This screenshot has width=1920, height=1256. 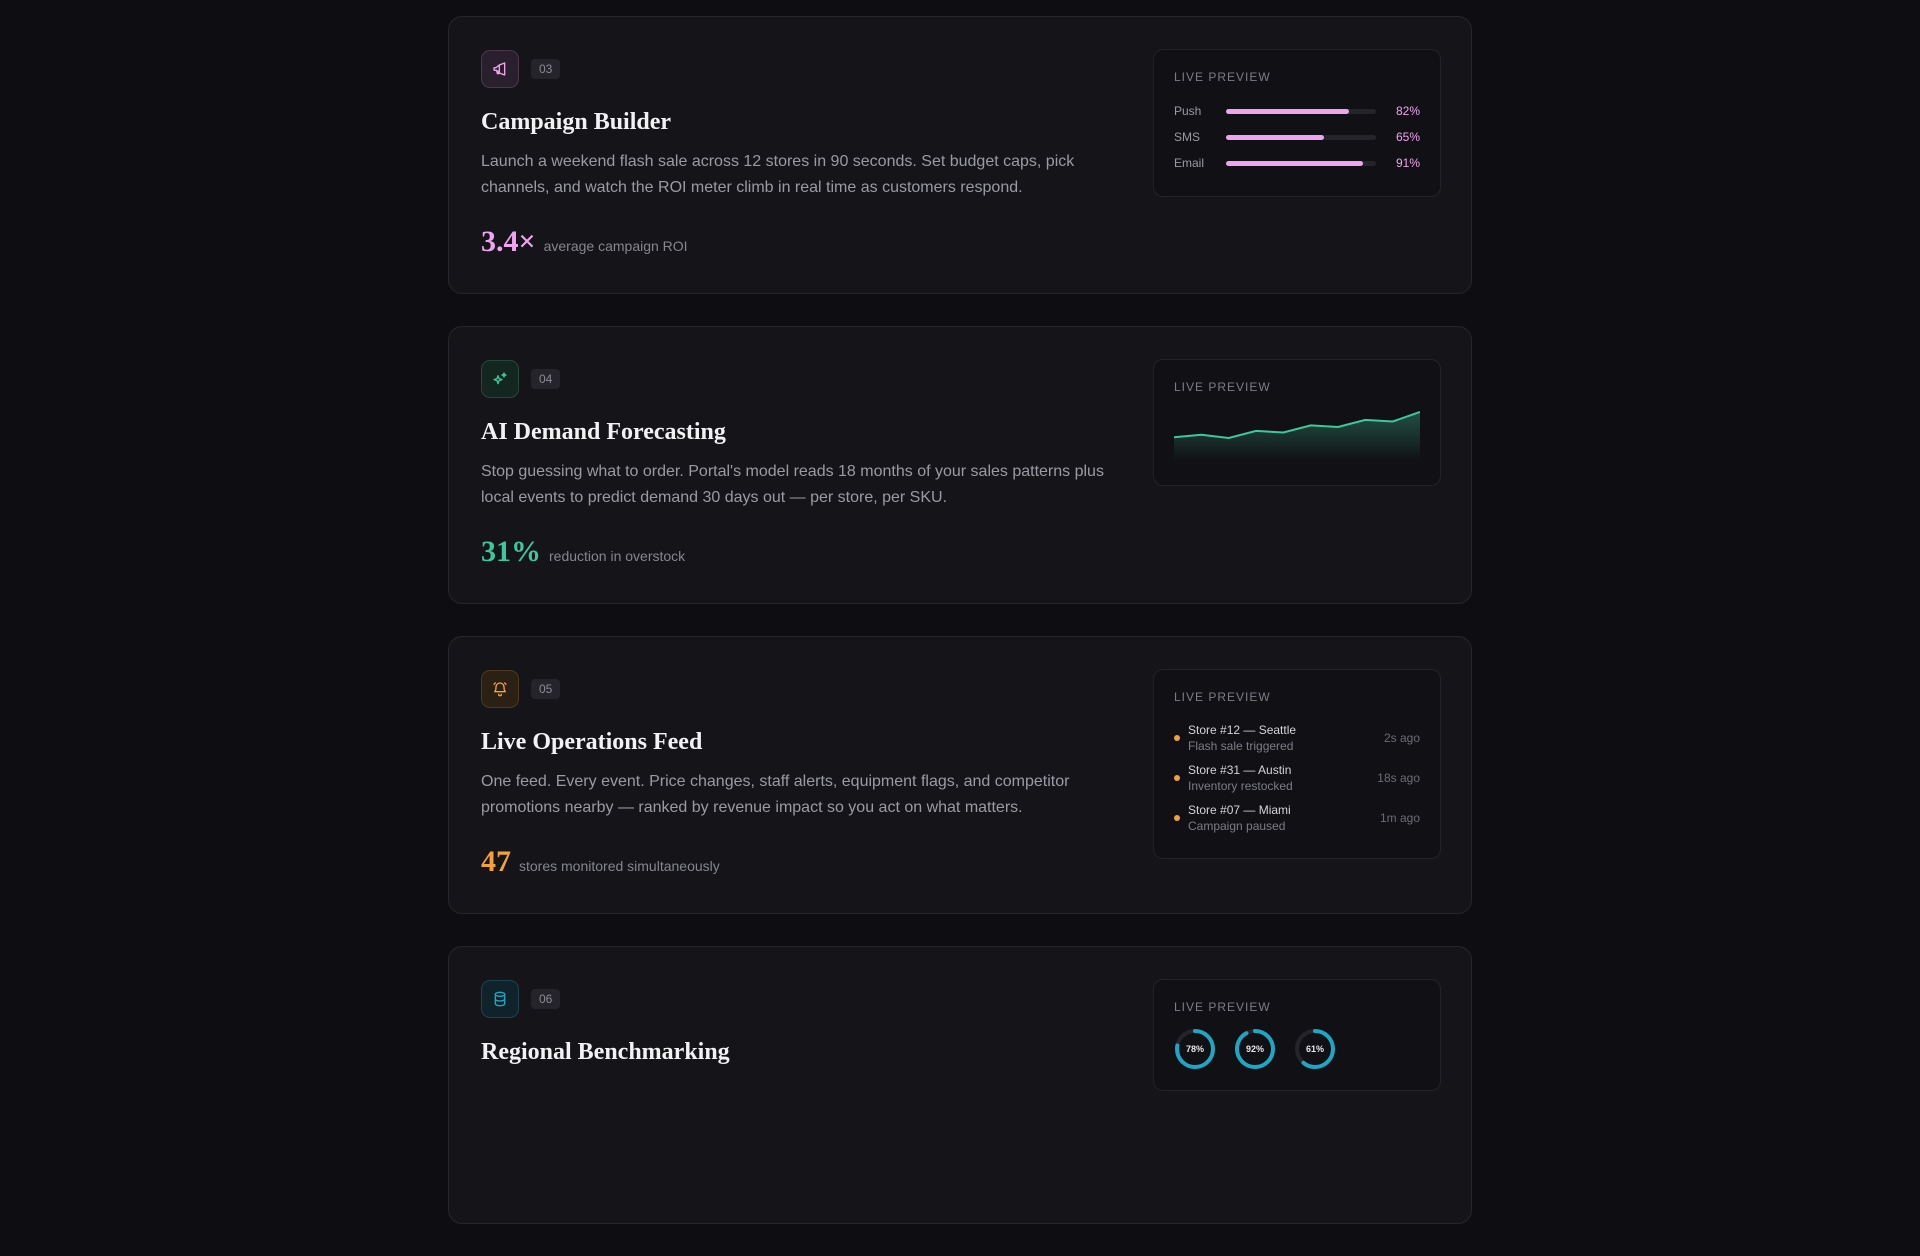 What do you see at coordinates (603, 432) in the screenshot?
I see `feature-title: AI Demand Forecasting` at bounding box center [603, 432].